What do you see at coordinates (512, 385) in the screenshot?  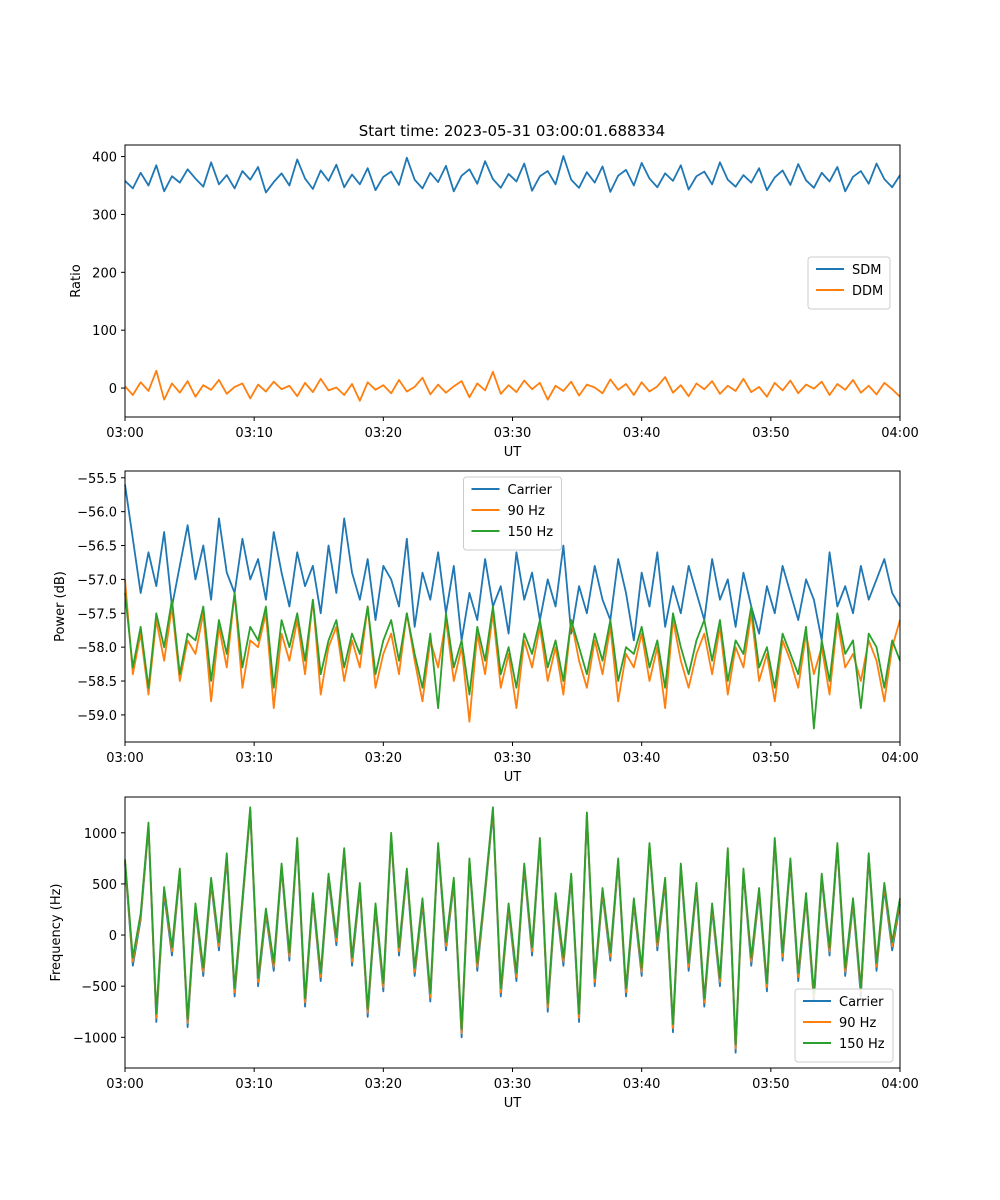 I see `series-line-ddm` at bounding box center [512, 385].